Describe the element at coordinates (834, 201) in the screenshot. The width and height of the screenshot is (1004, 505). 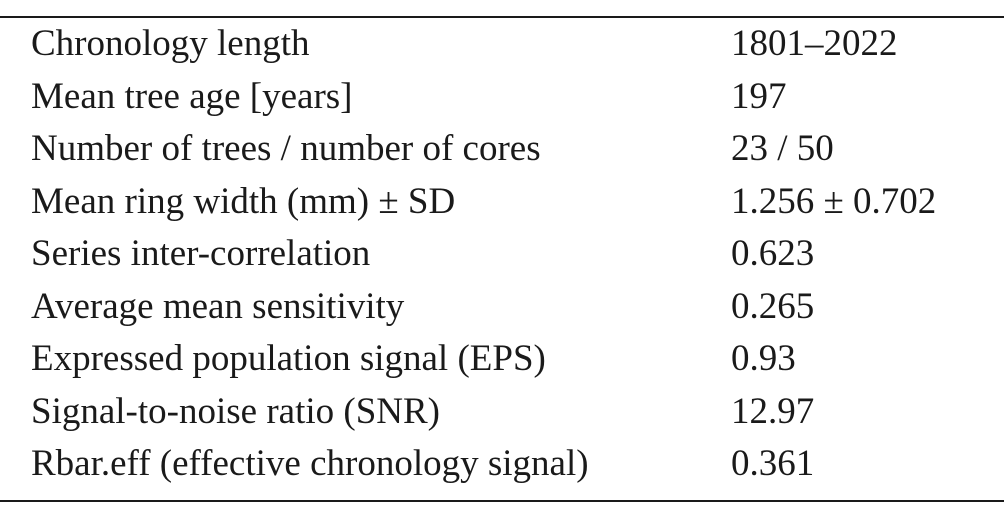
I see `row-value: 1.256 ± 0.702` at that location.